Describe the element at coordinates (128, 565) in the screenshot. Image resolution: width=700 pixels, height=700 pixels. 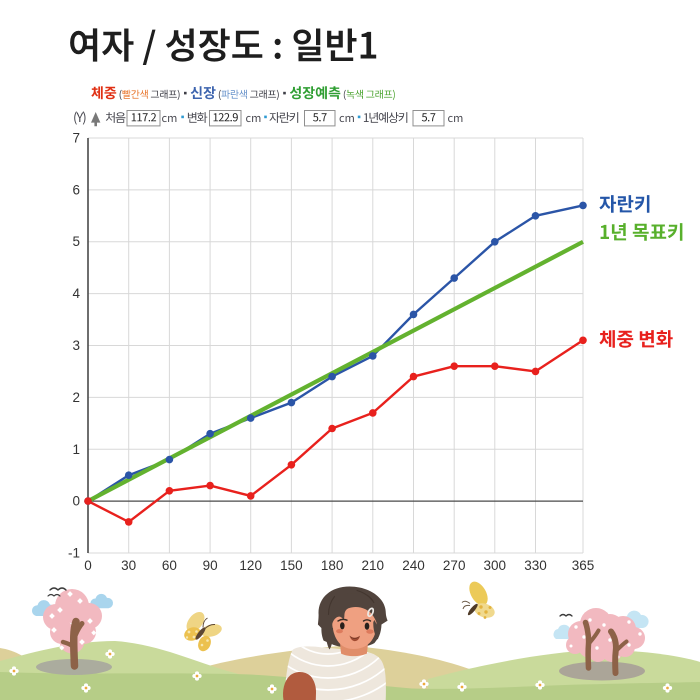
I see `svg-text: 30` at that location.